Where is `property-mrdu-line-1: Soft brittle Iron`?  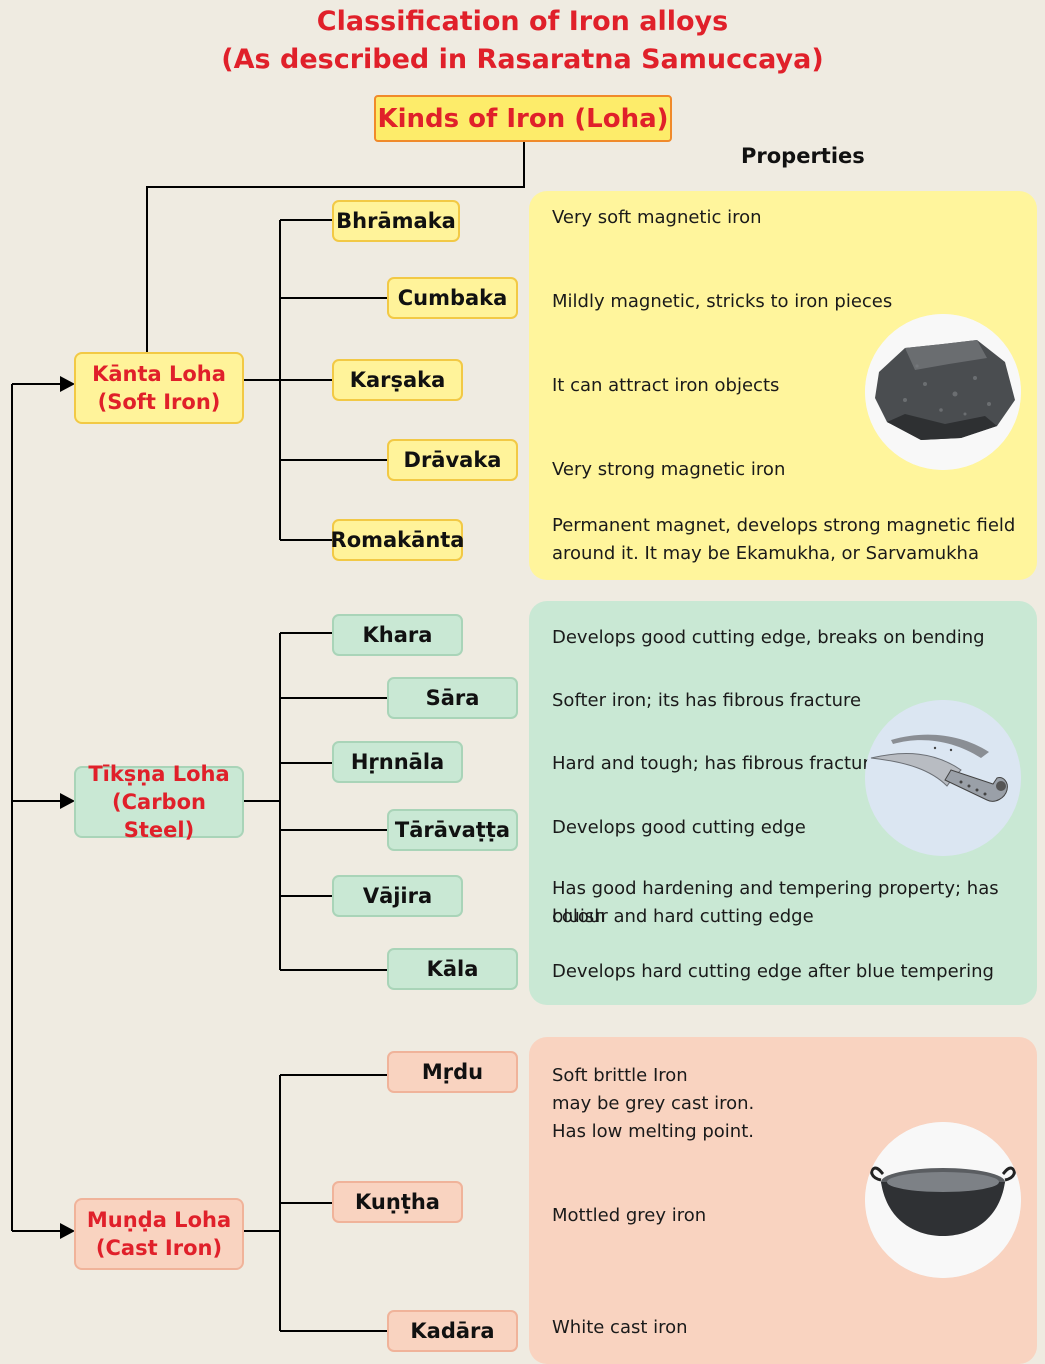
property-mrdu-line-1: Soft brittle Iron is located at coordinates (620, 1075).